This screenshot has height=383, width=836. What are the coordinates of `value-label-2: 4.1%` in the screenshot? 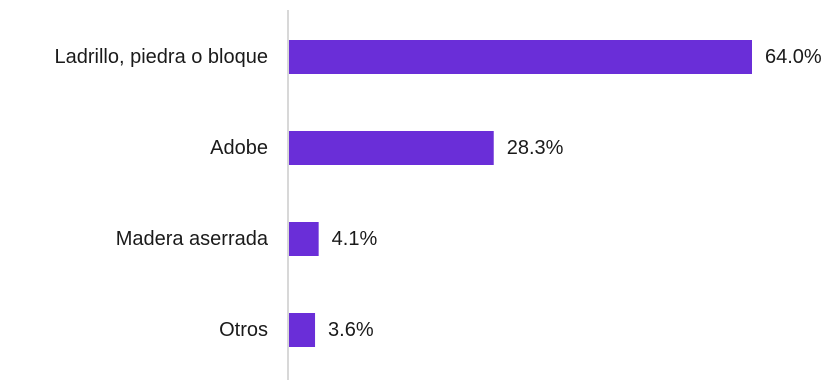 It's located at (355, 239).